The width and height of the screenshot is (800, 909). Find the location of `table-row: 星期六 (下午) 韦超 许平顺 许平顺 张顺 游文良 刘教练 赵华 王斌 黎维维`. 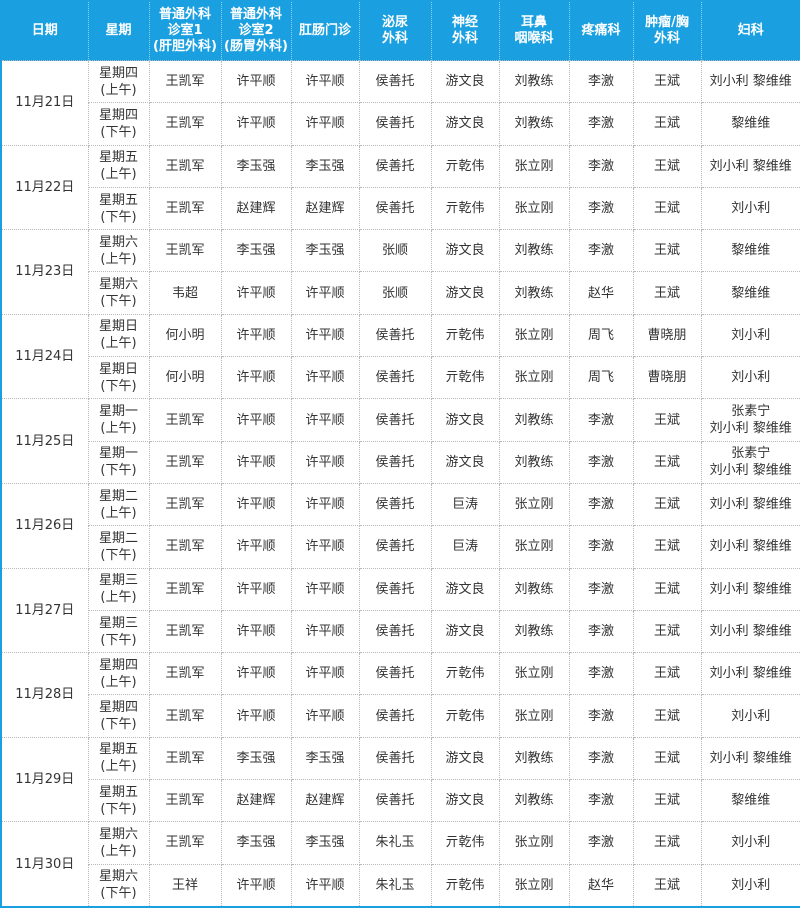

table-row: 星期六 (下午) 韦超 许平顺 许平顺 张顺 游文良 刘教练 赵华 王斌 黎维维 is located at coordinates (400, 293).